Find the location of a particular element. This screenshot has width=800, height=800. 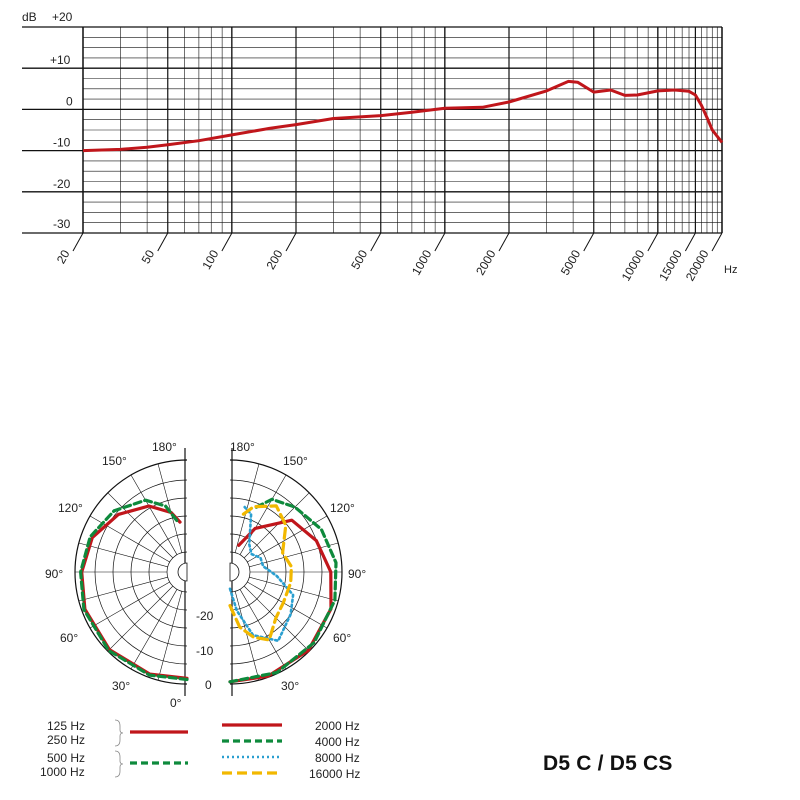

polar-angle-label-right: 30° is located at coordinates (290, 686).